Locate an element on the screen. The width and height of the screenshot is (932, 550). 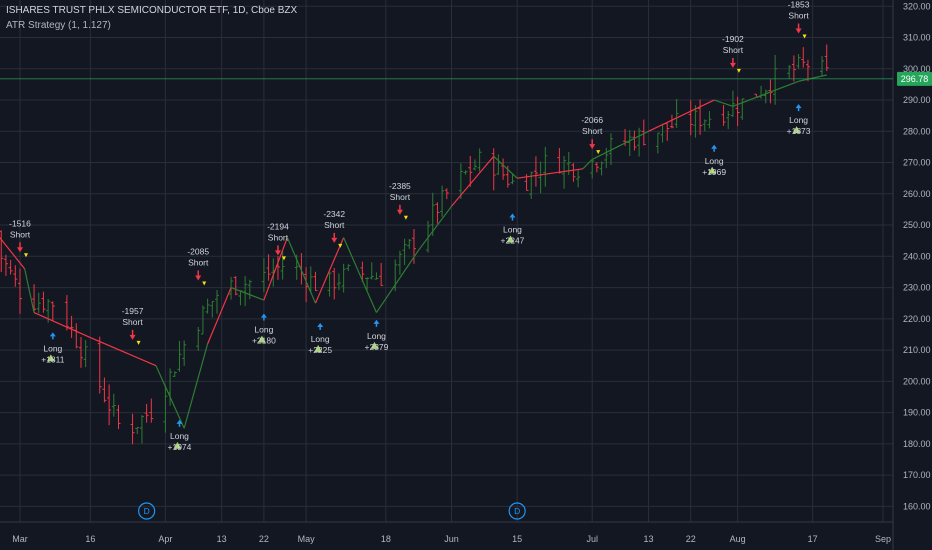
short-value: -2085 is located at coordinates (198, 251).